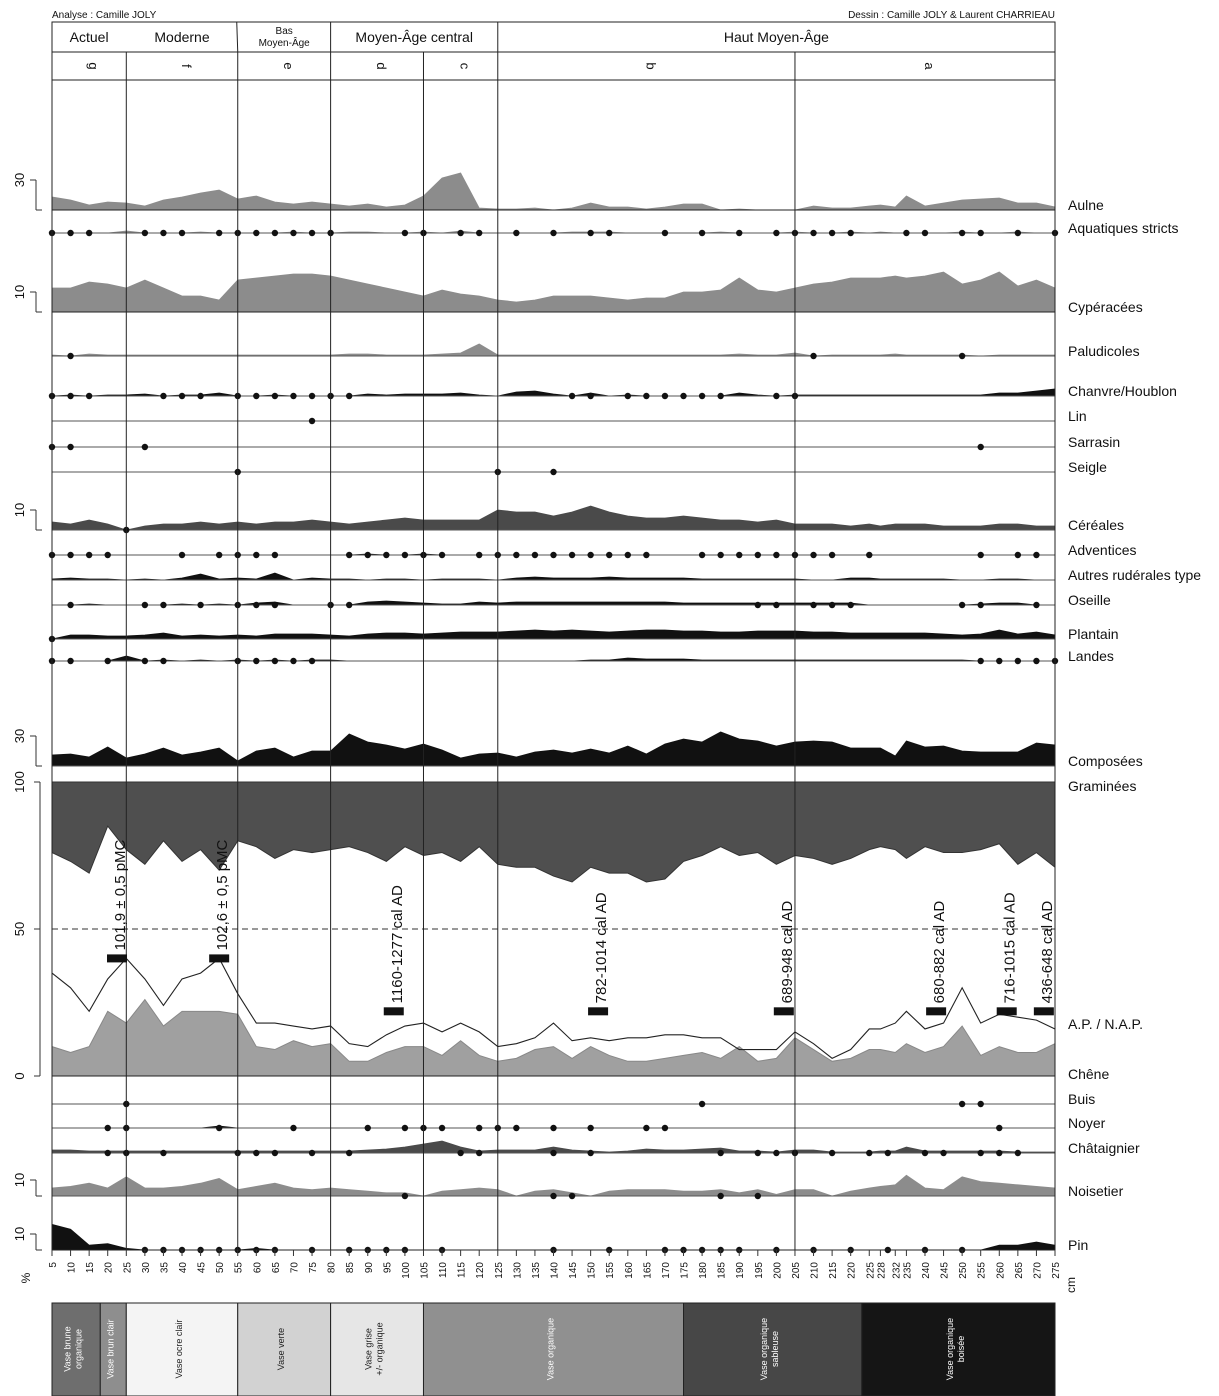  I want to click on lithology-vase-organique, so click(553, 1349).